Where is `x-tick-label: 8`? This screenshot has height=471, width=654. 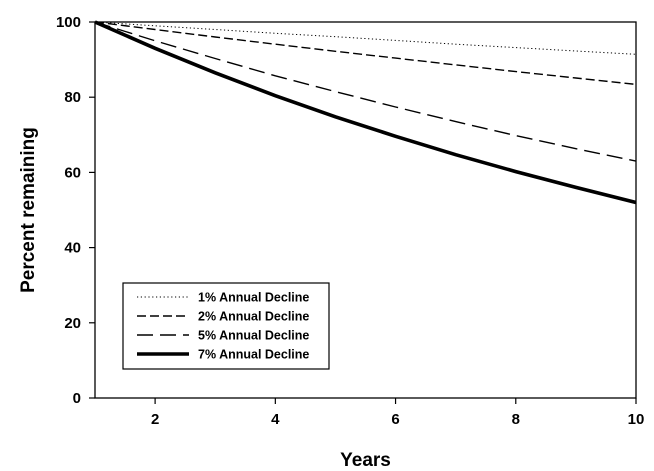 x-tick-label: 8 is located at coordinates (516, 419).